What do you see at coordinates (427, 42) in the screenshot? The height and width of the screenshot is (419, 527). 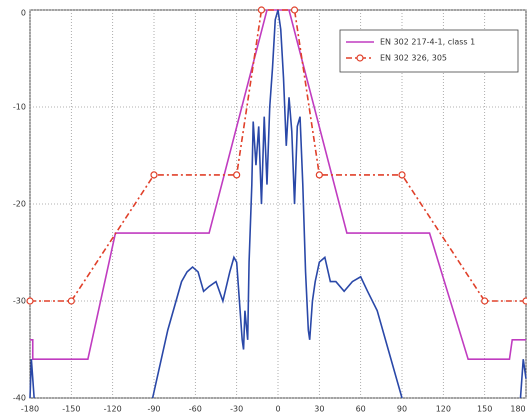 I see `legend-label: EN 302 217-4-1, class 1` at bounding box center [427, 42].